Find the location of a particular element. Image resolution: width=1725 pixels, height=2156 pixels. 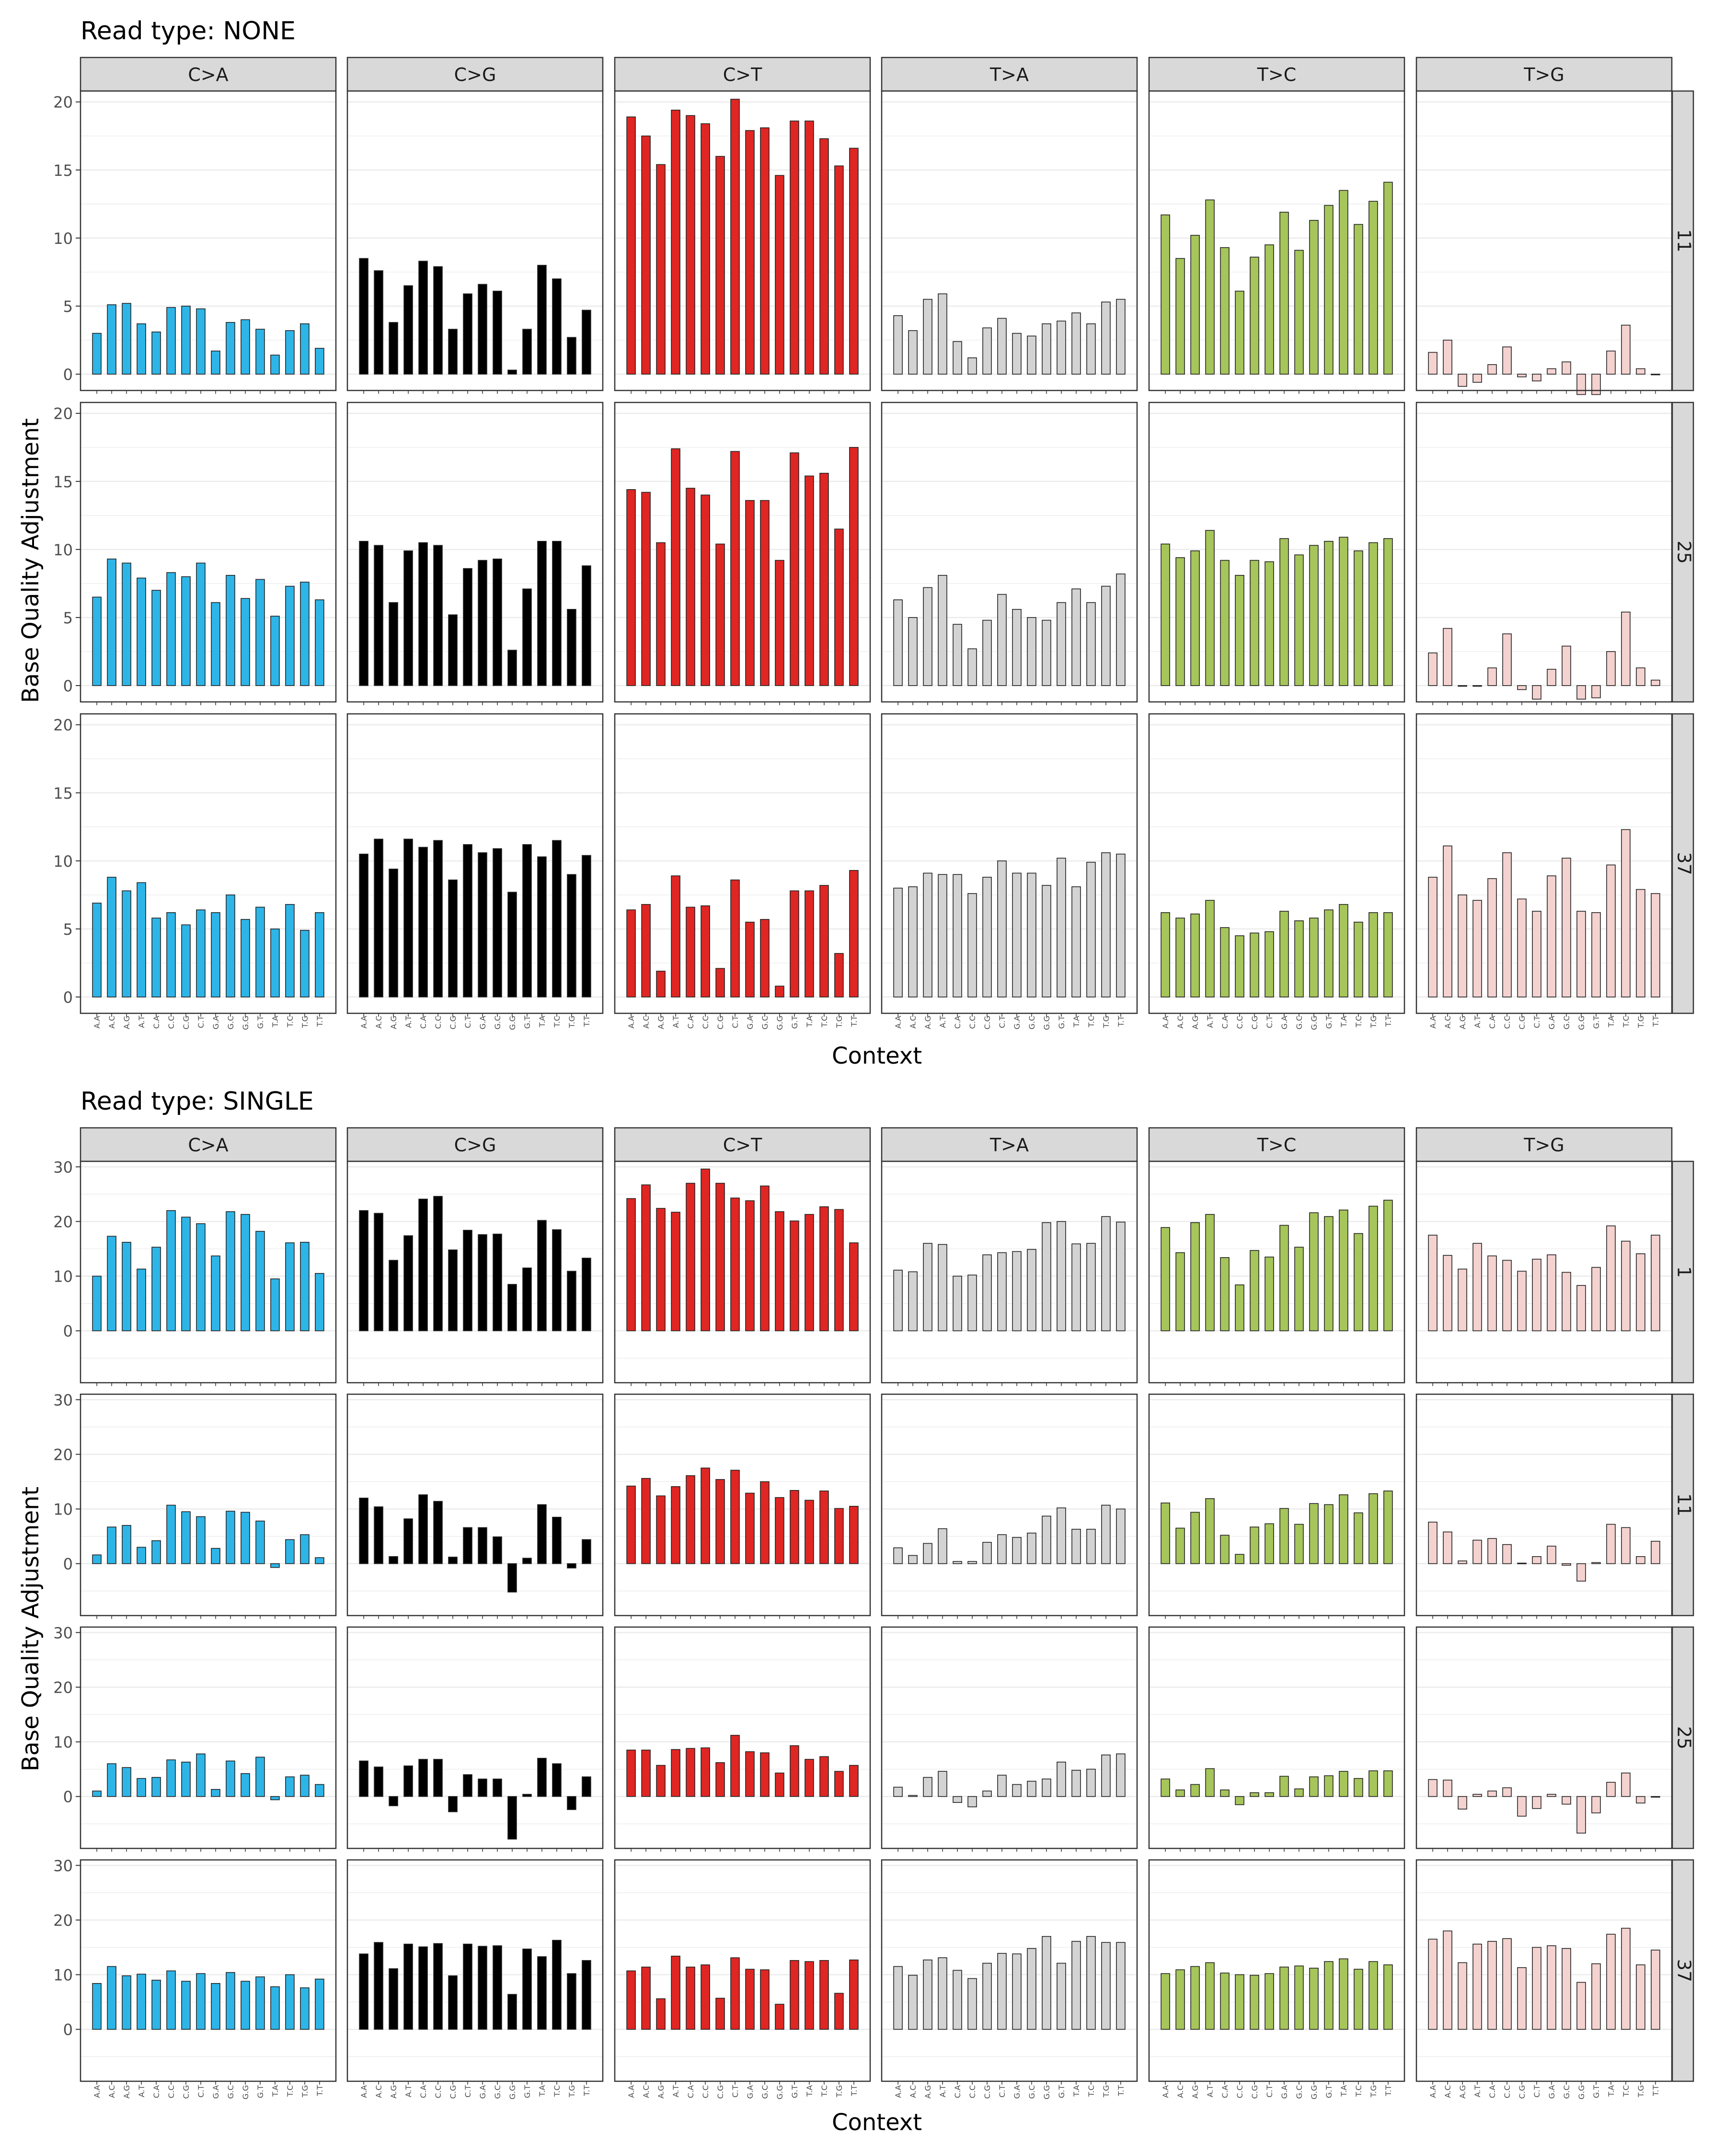

bar-T>G-G.T is located at coordinates (1596, 1563).